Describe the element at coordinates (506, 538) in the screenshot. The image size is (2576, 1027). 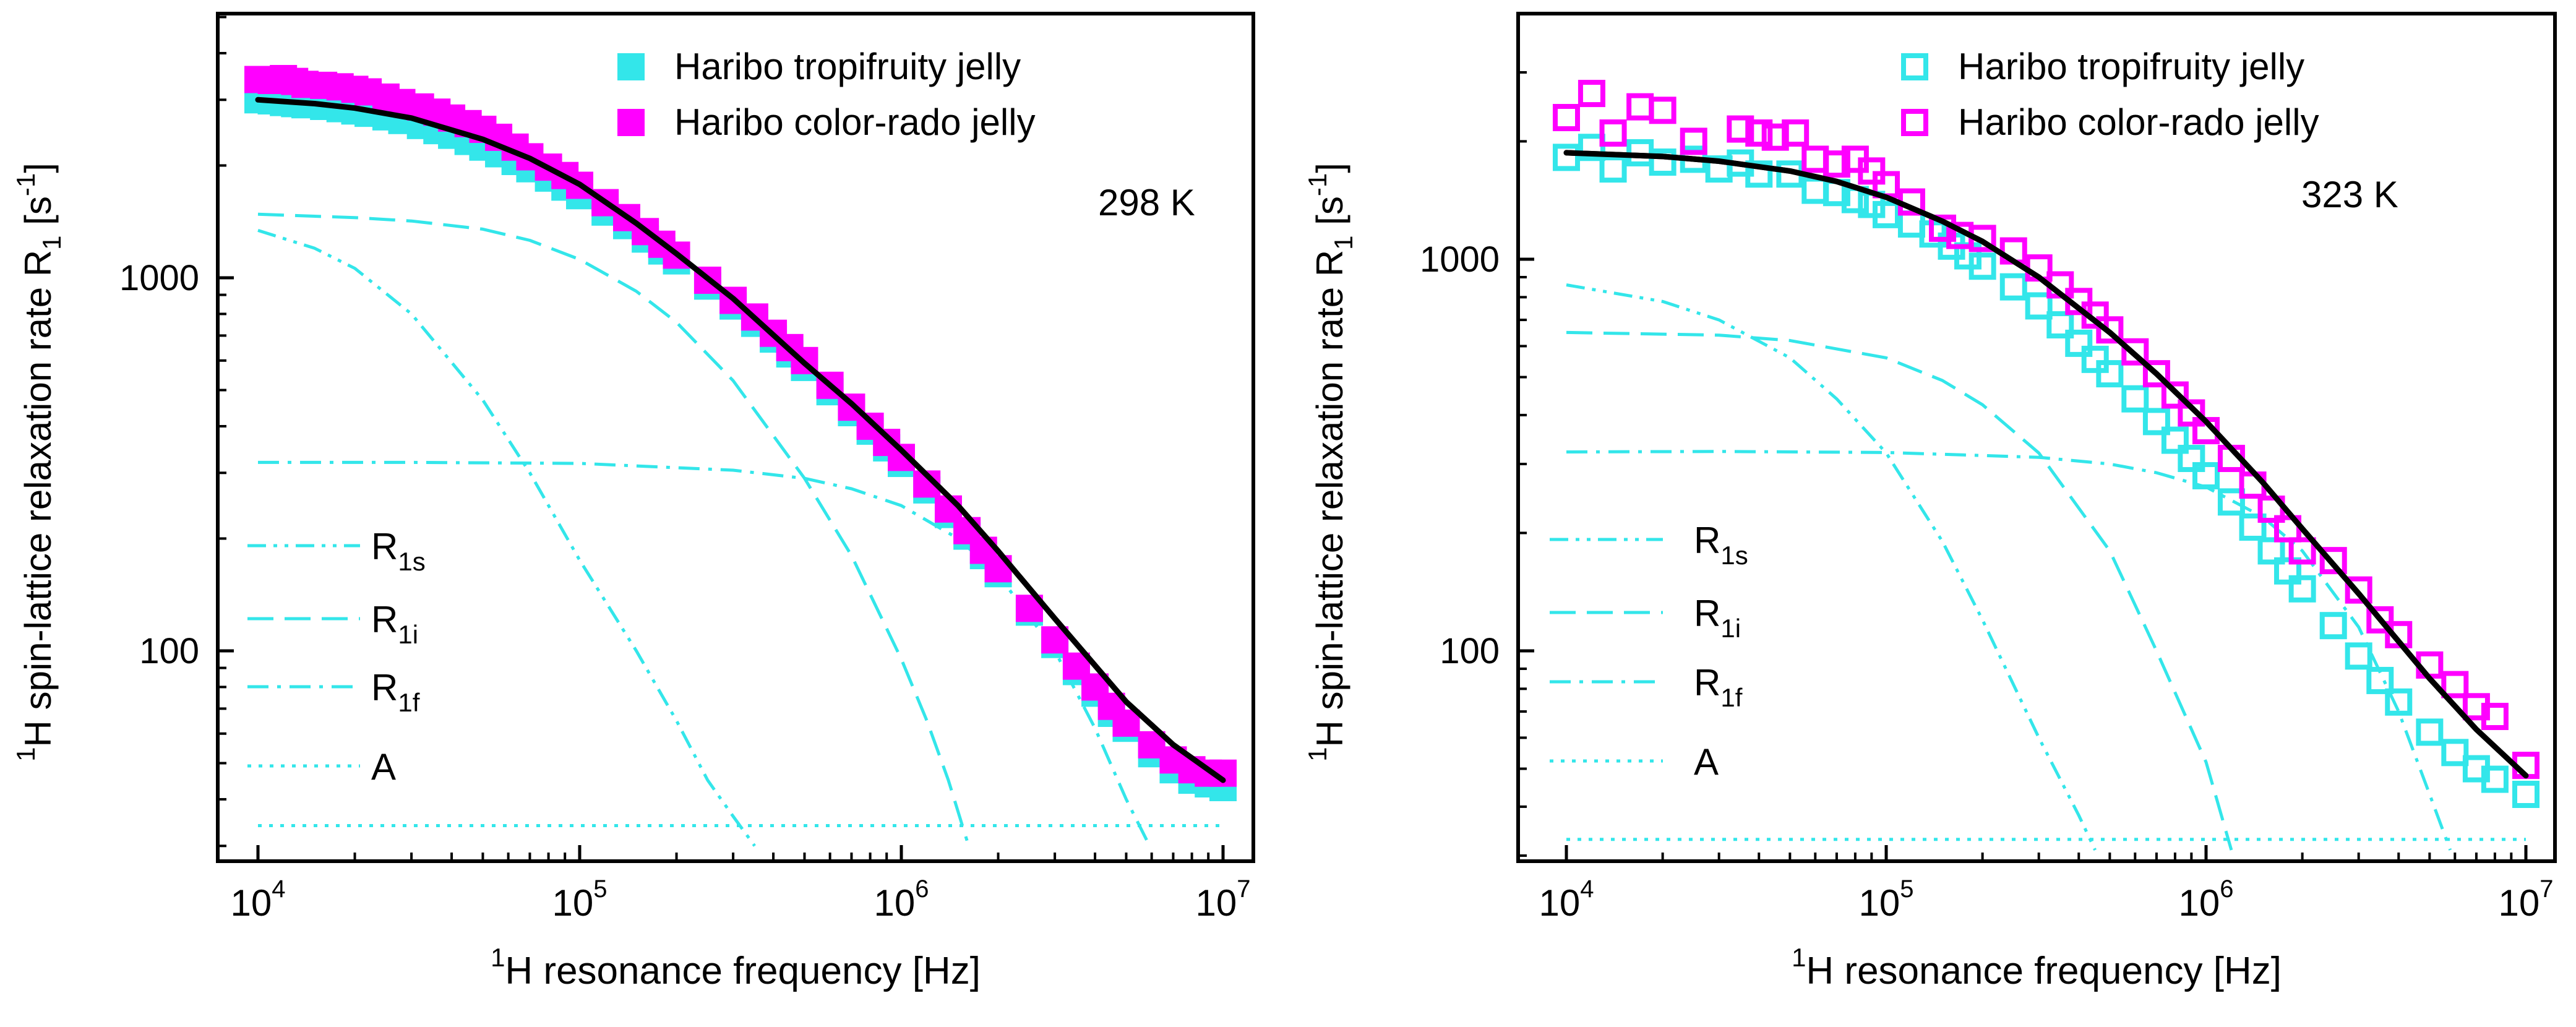
I see `component-curve-r1s` at that location.